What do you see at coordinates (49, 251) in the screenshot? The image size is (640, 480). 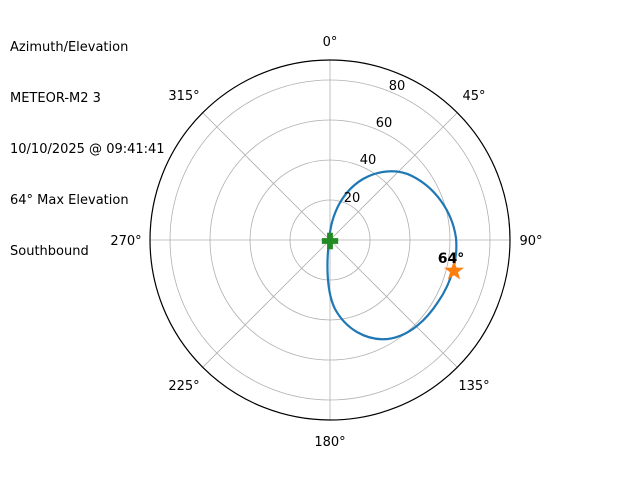 I see `pass-direction: Southbound` at bounding box center [49, 251].